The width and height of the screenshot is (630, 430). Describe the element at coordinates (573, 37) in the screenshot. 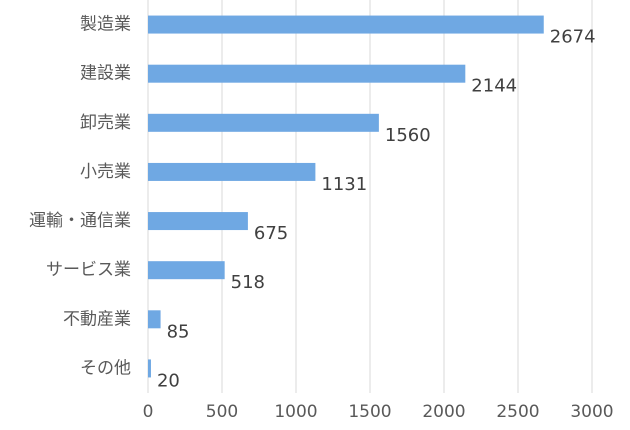

I see `data-label: 2674` at that location.